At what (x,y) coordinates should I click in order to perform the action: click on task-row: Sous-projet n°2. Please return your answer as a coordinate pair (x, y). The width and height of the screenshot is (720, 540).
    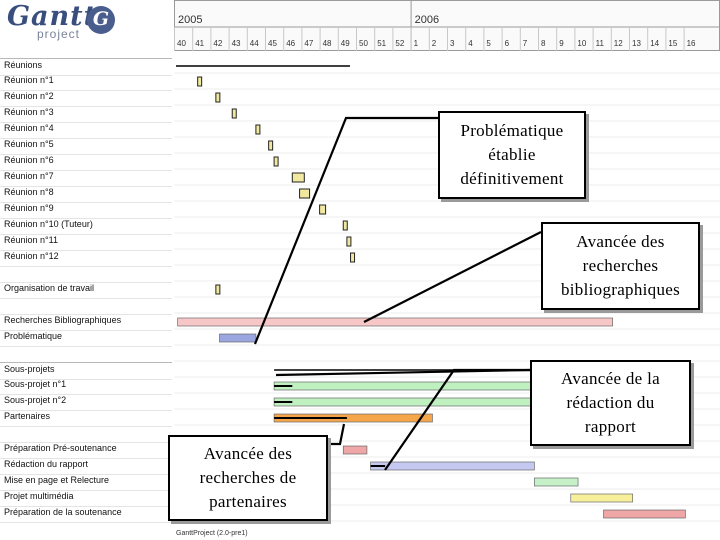
    Looking at the image, I should click on (86, 402).